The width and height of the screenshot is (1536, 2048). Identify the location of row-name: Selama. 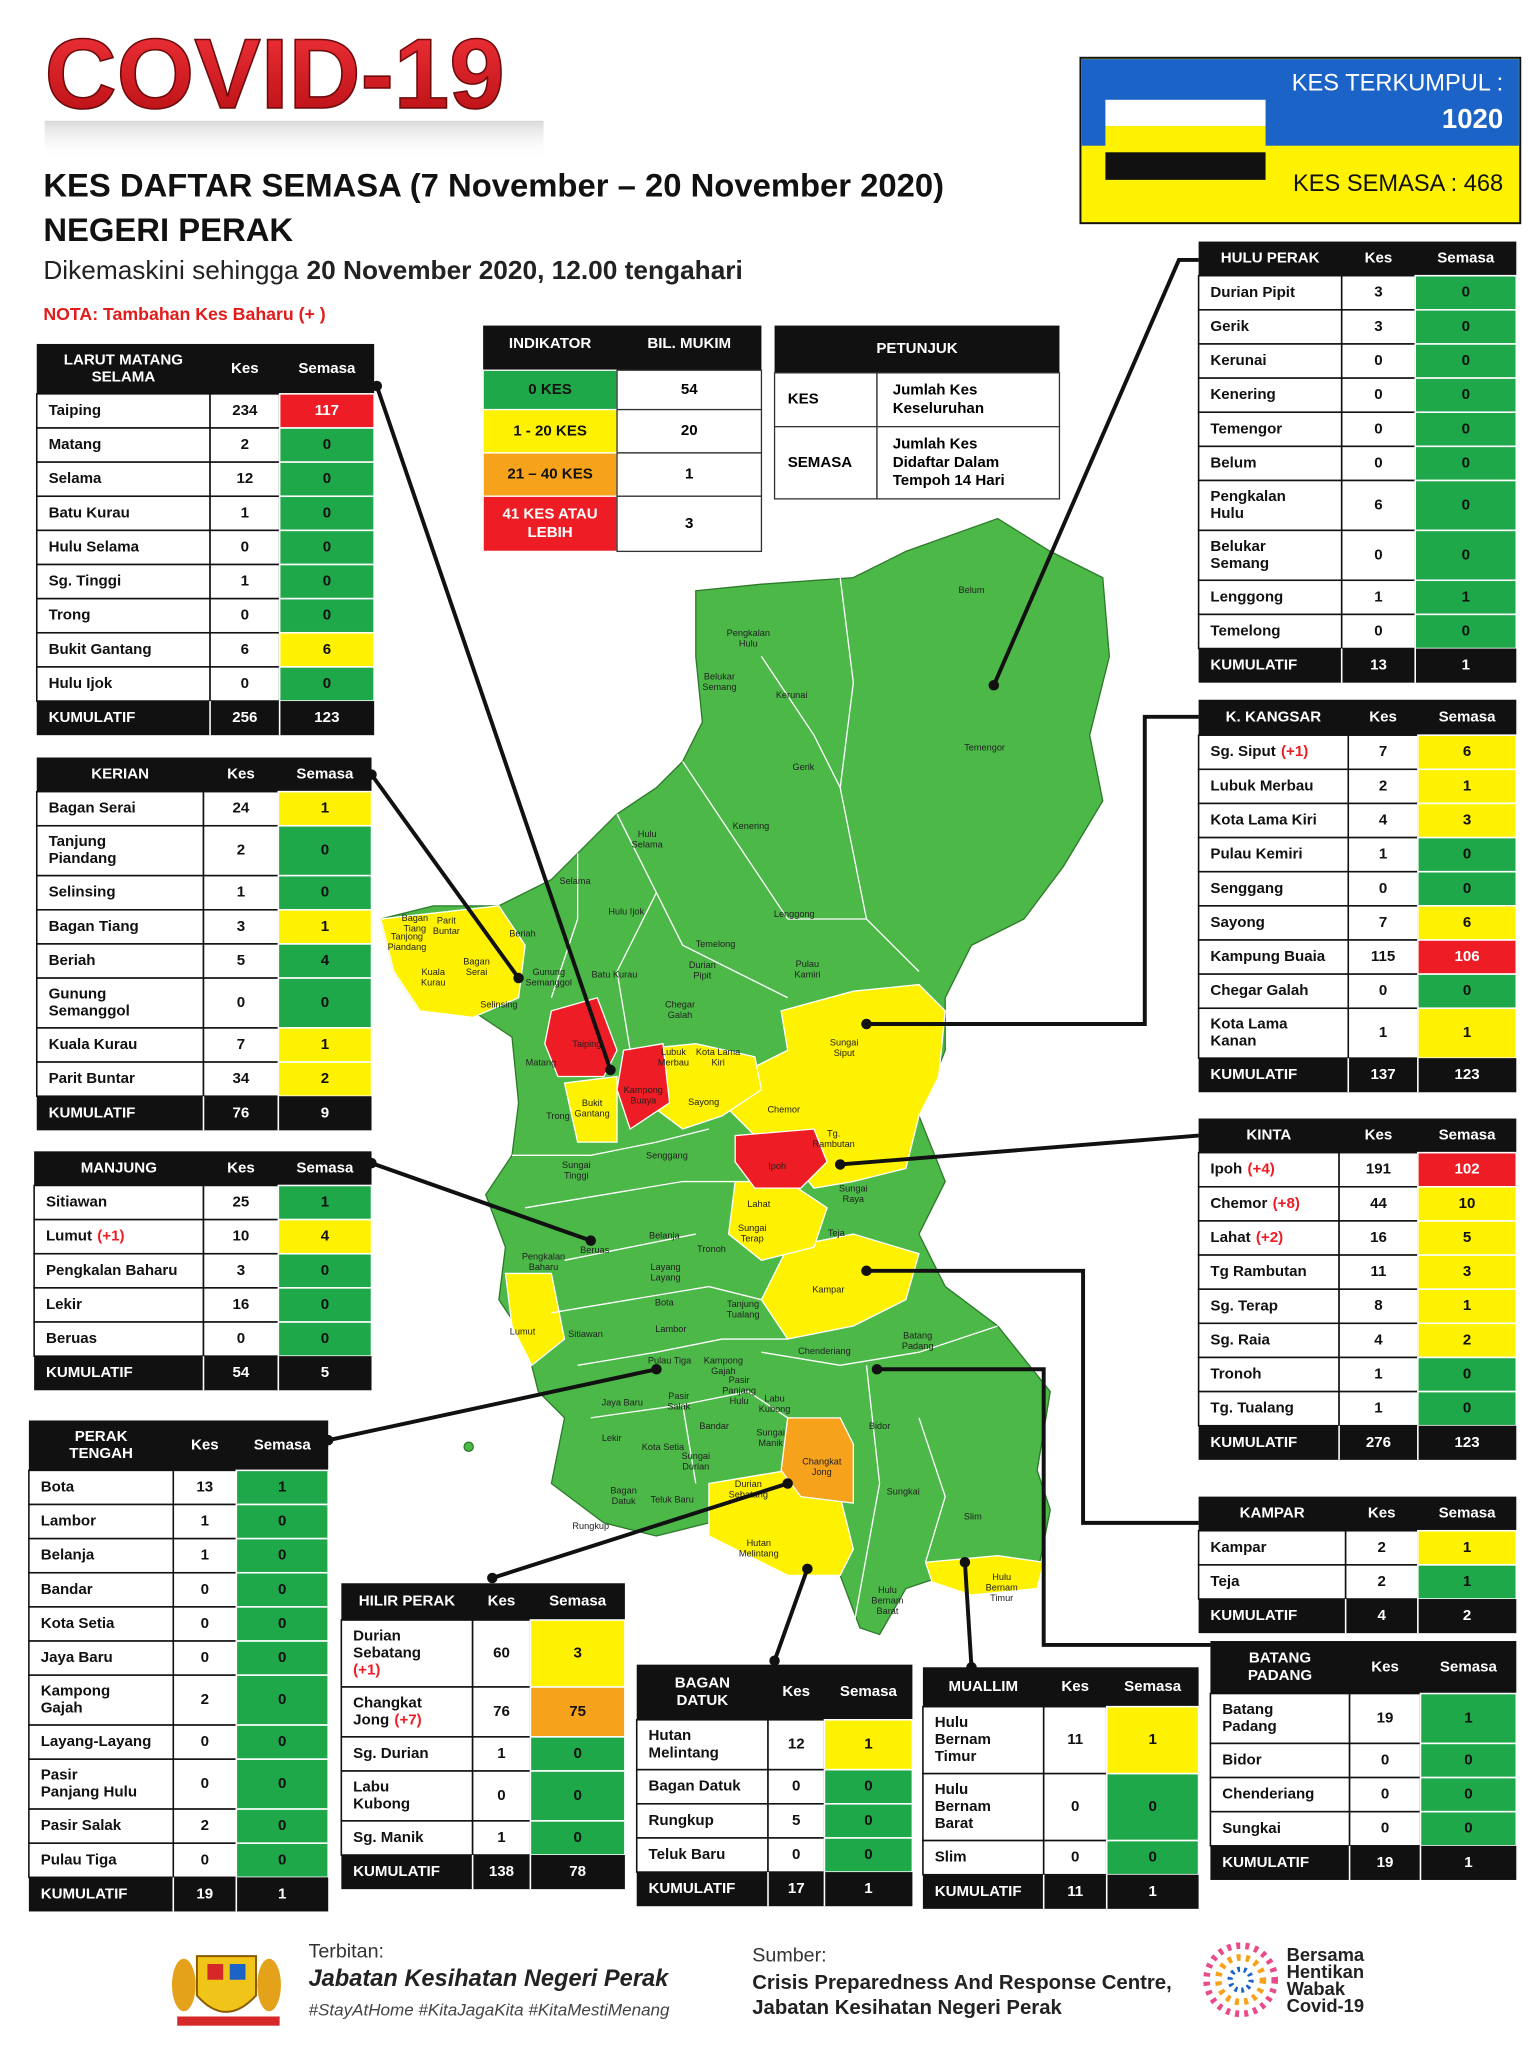
(75, 478).